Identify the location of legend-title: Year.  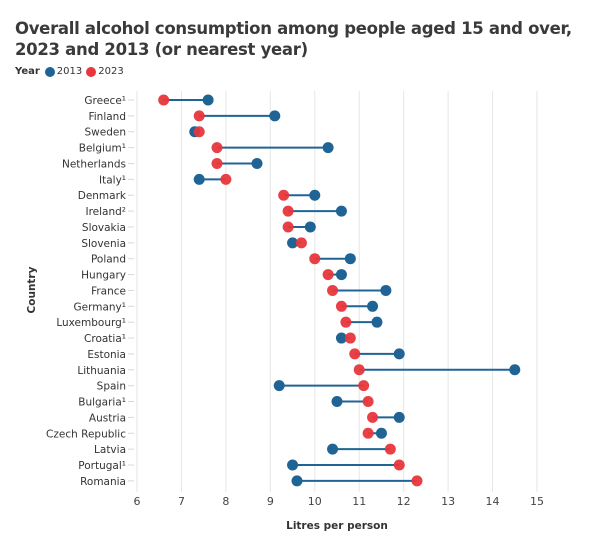
(27, 71).